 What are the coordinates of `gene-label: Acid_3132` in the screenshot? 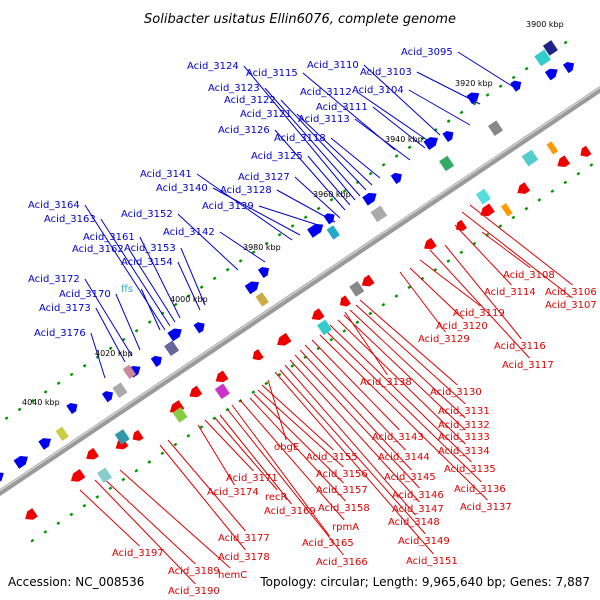 It's located at (464, 425).